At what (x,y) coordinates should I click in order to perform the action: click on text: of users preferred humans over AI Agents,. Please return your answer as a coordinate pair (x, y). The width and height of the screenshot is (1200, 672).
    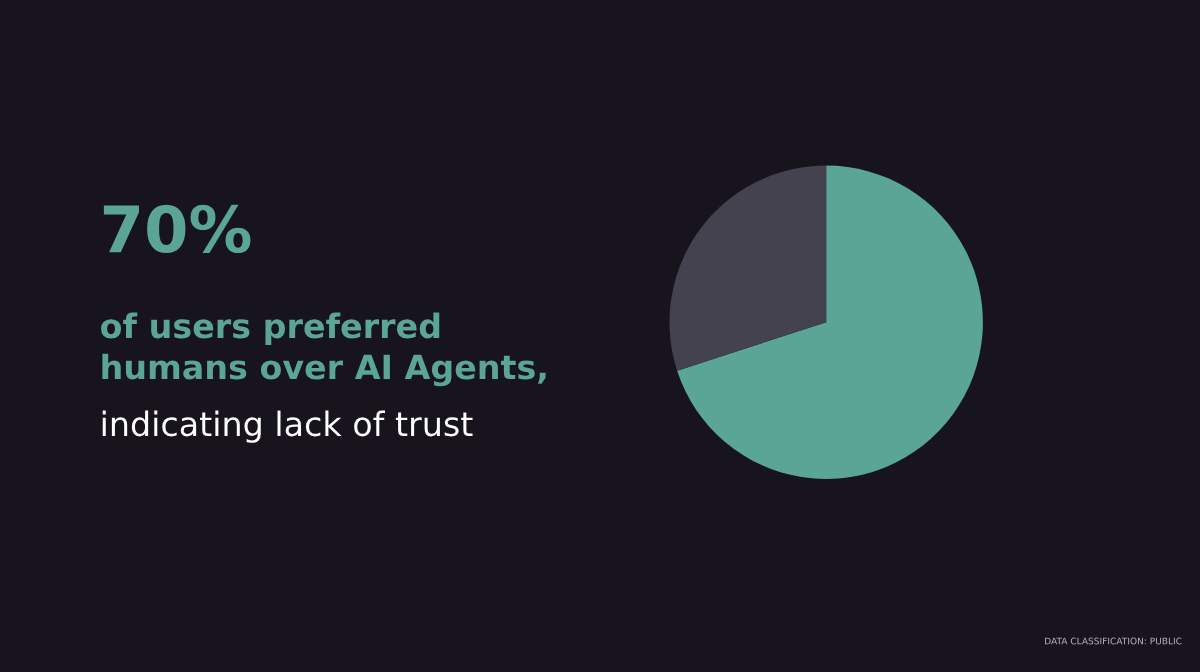
    Looking at the image, I should click on (323, 349).